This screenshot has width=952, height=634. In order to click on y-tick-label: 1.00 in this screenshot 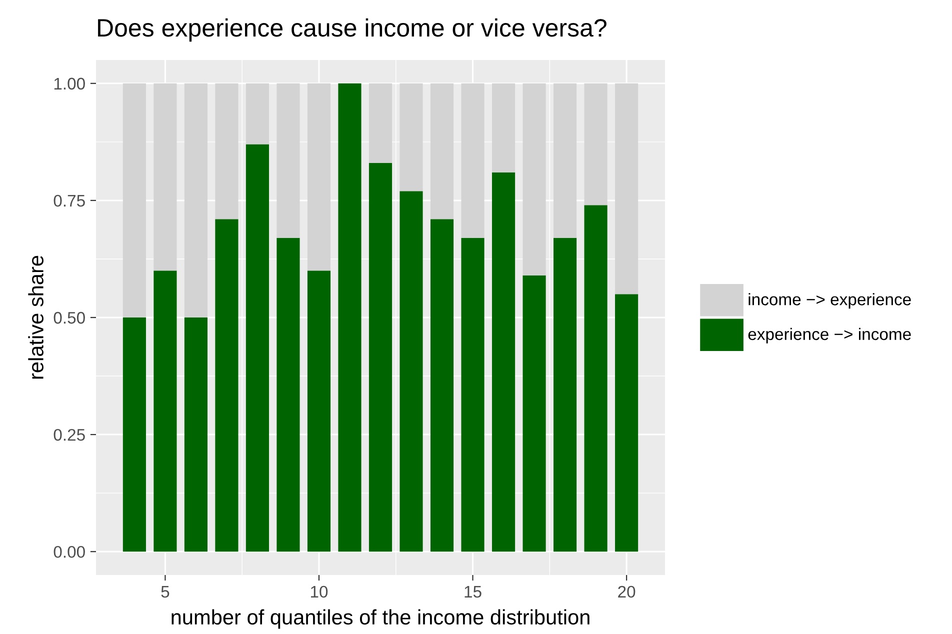, I will do `click(69, 84)`.